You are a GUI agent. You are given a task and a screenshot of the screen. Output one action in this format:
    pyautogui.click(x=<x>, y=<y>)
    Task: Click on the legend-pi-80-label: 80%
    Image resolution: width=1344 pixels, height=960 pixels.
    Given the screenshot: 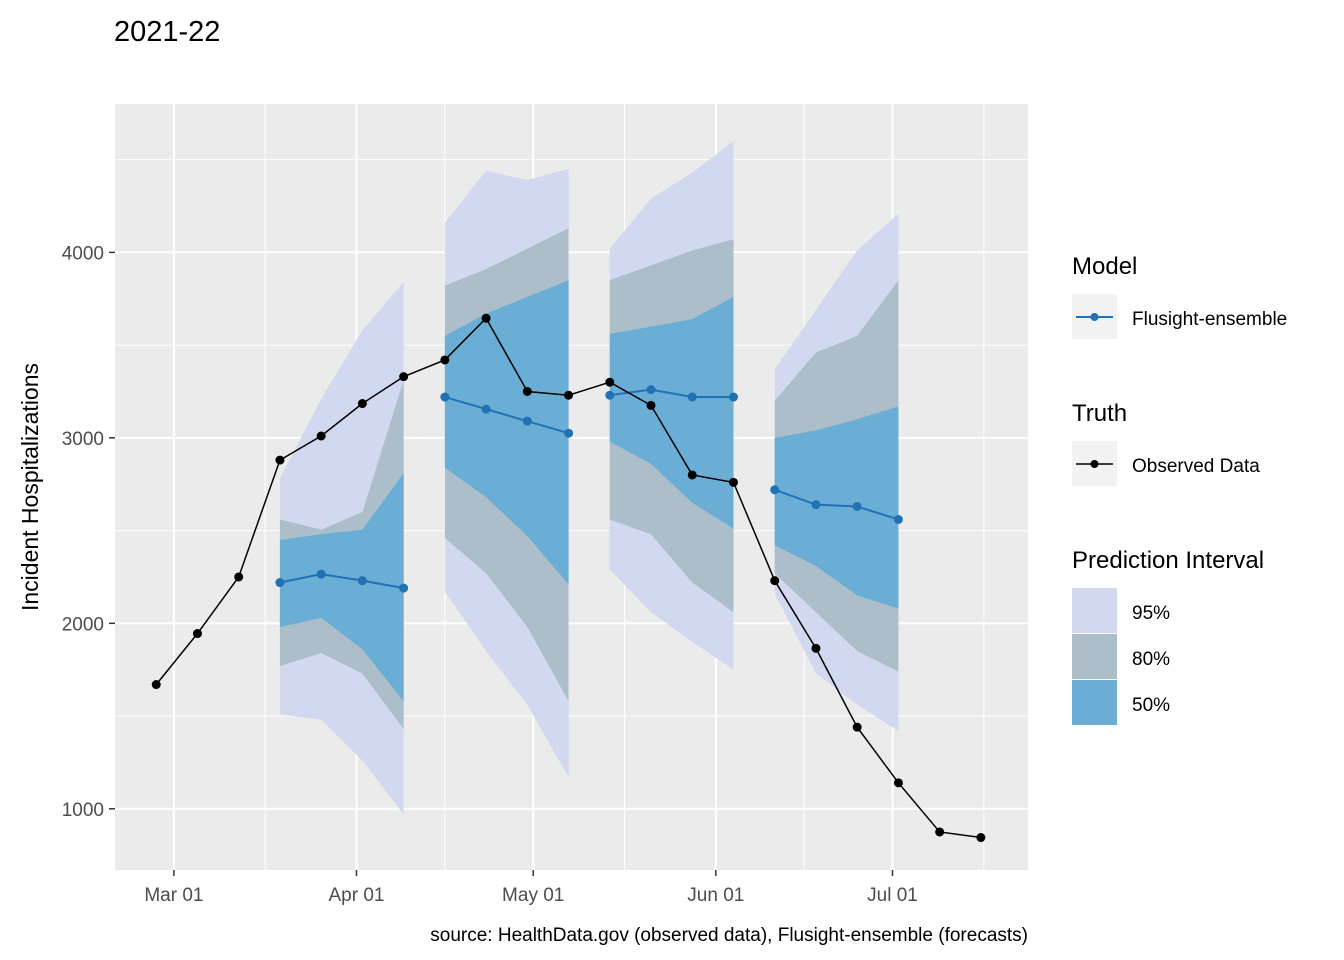 What is the action you would take?
    pyautogui.click(x=1151, y=659)
    